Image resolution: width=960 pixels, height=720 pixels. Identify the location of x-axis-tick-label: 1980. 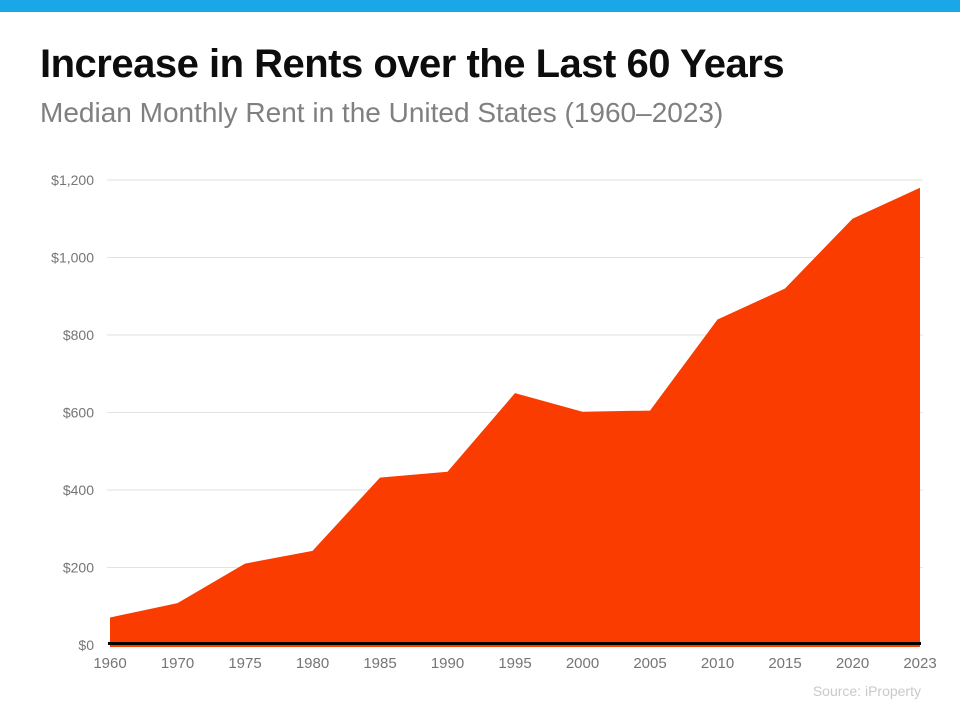
(312, 663).